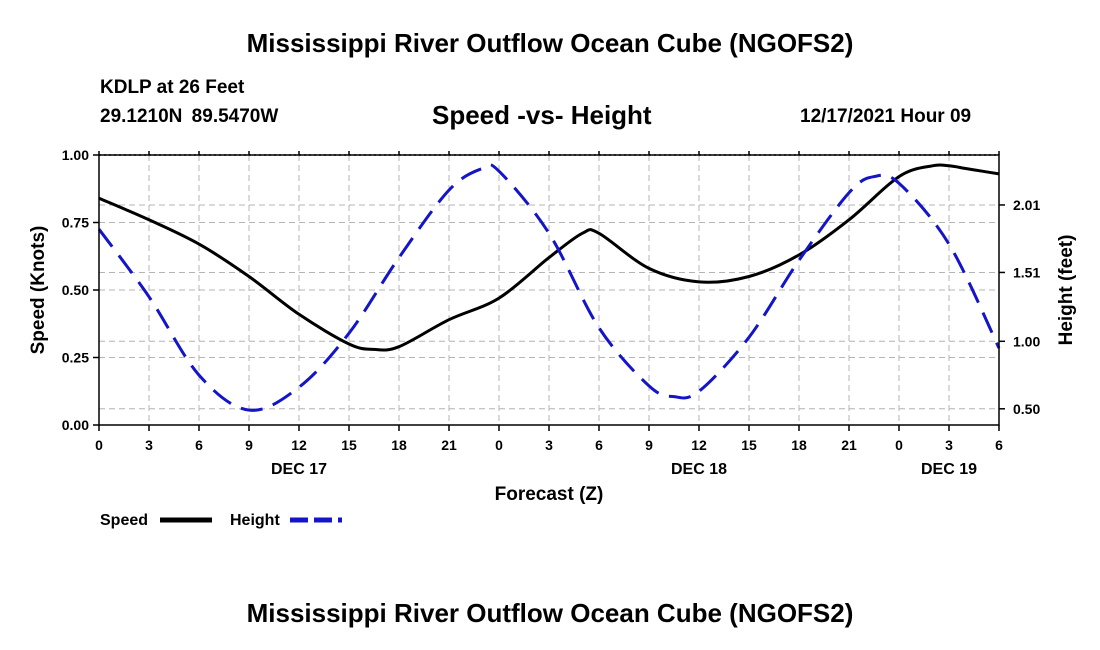  I want to click on y-axis-title-left: Speed (Knots), so click(38, 290).